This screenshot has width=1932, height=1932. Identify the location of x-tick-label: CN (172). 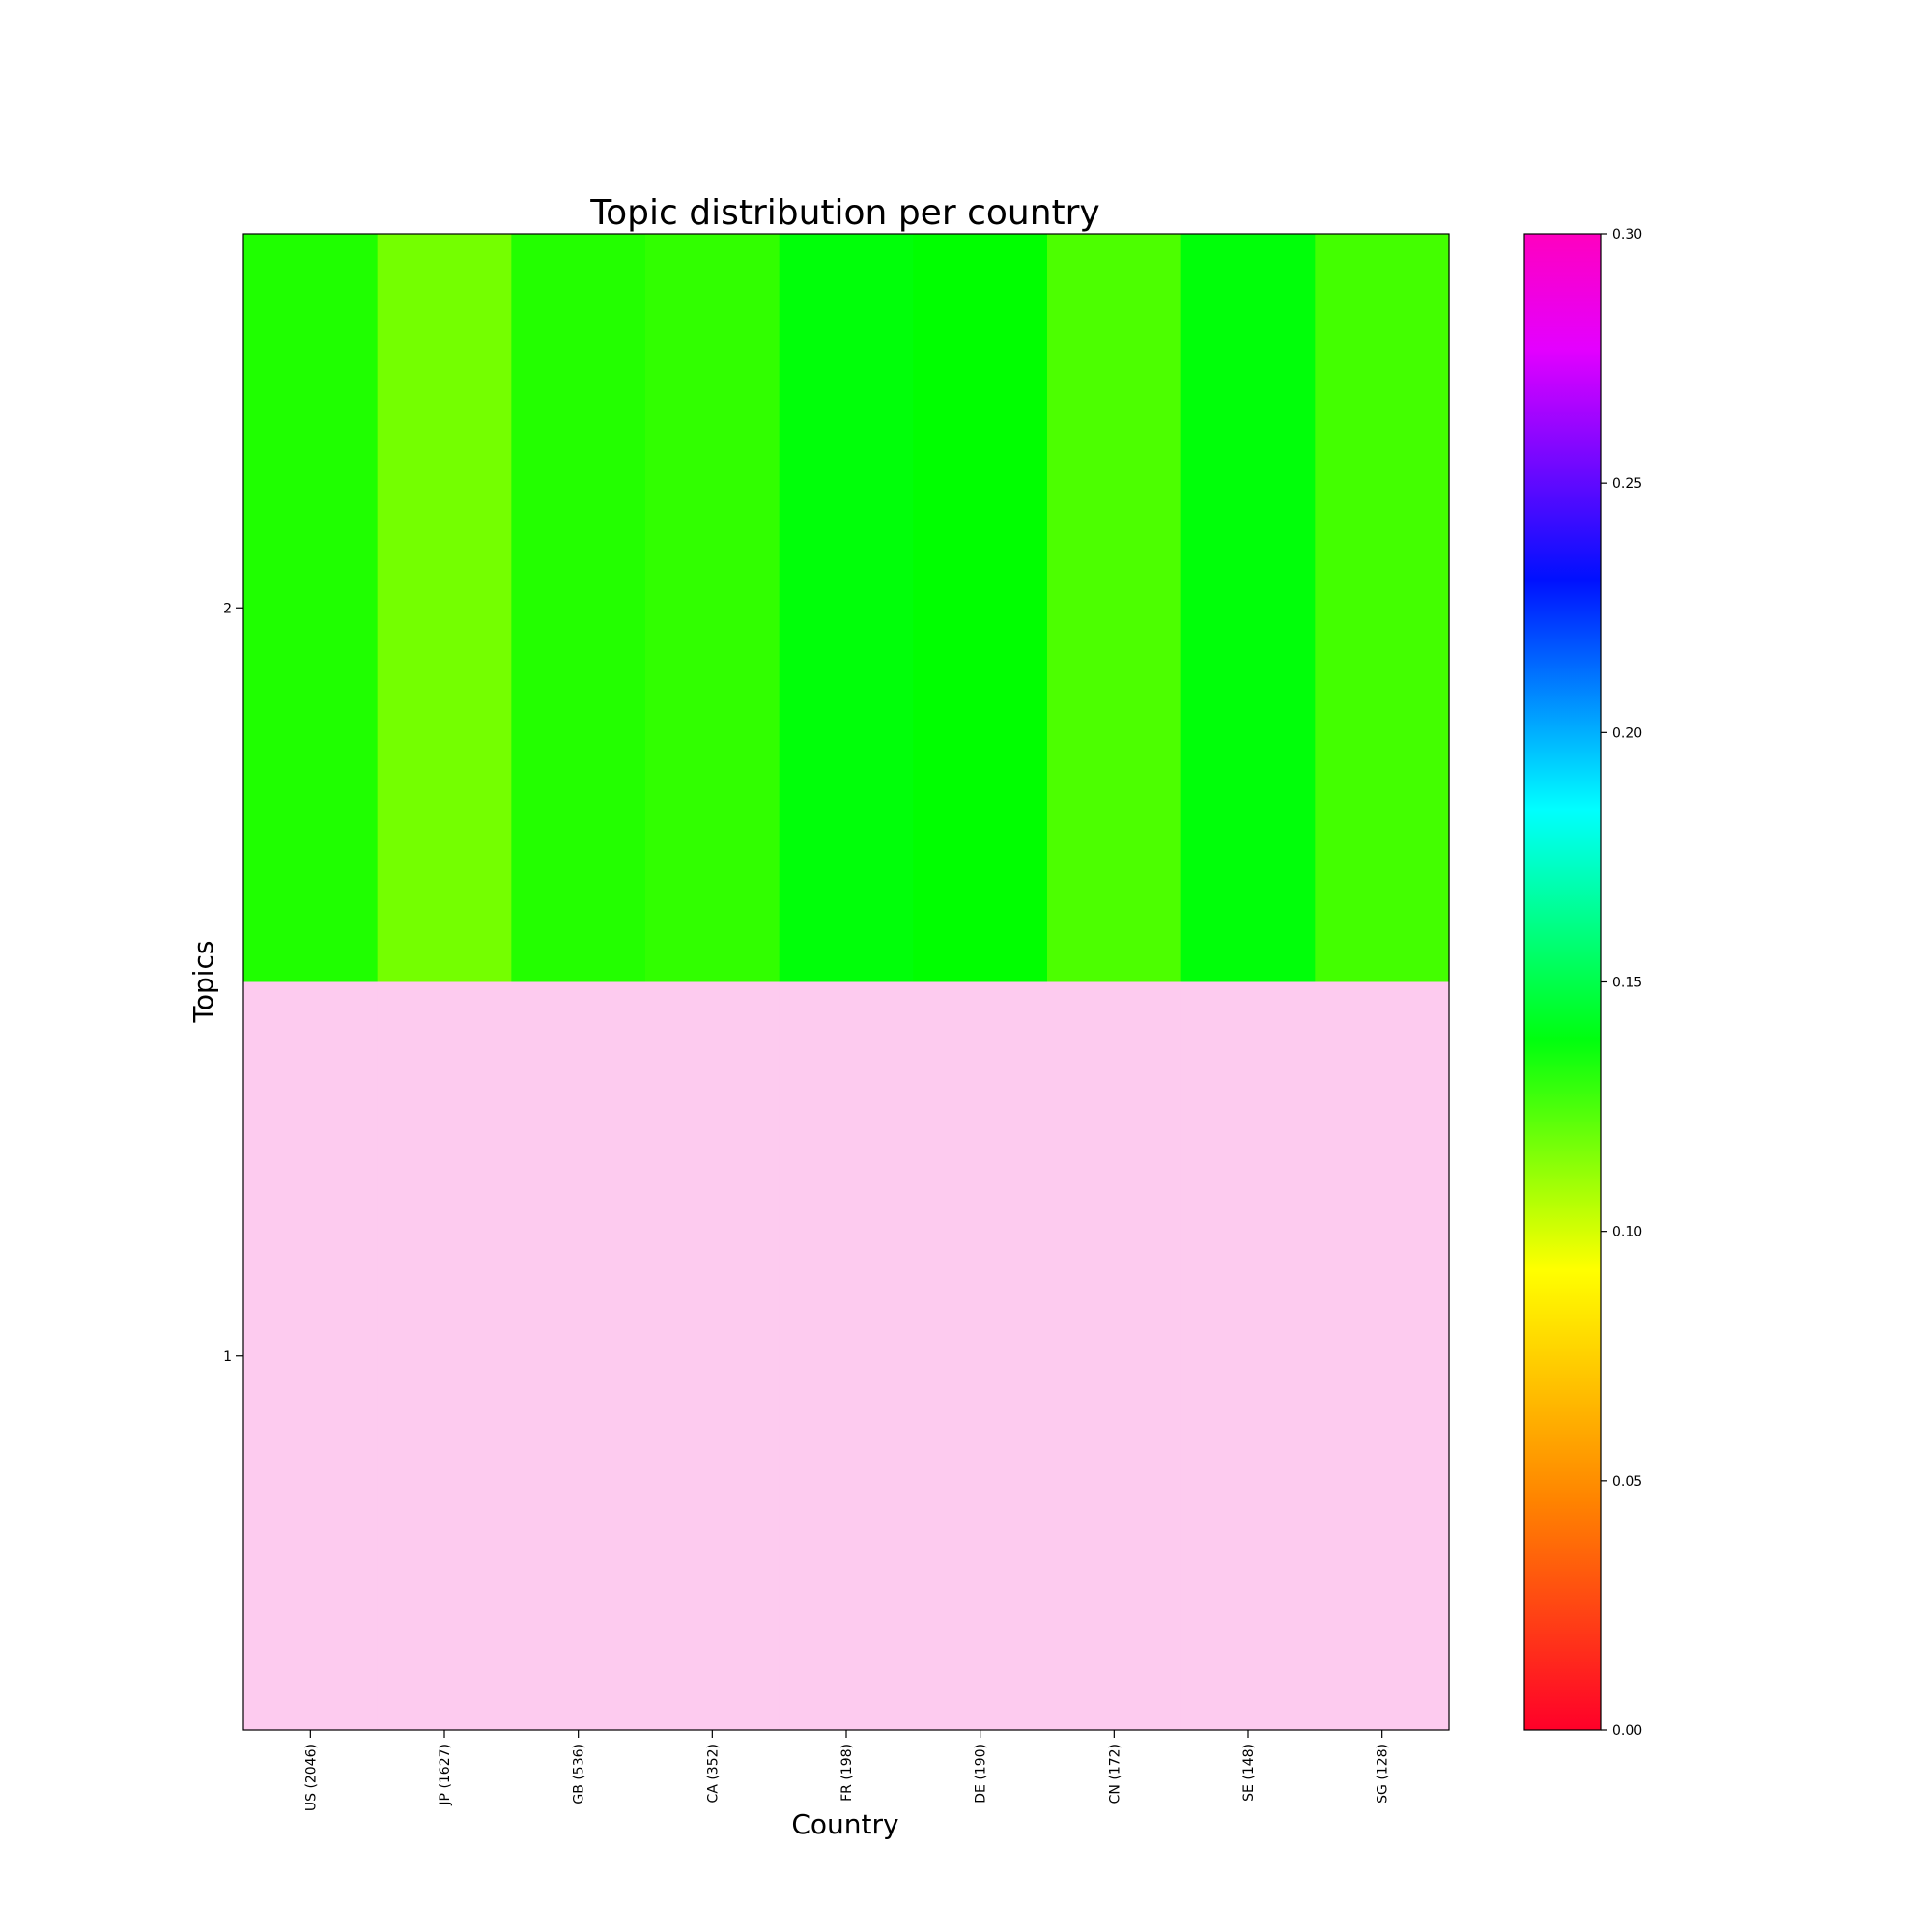
(1114, 1774).